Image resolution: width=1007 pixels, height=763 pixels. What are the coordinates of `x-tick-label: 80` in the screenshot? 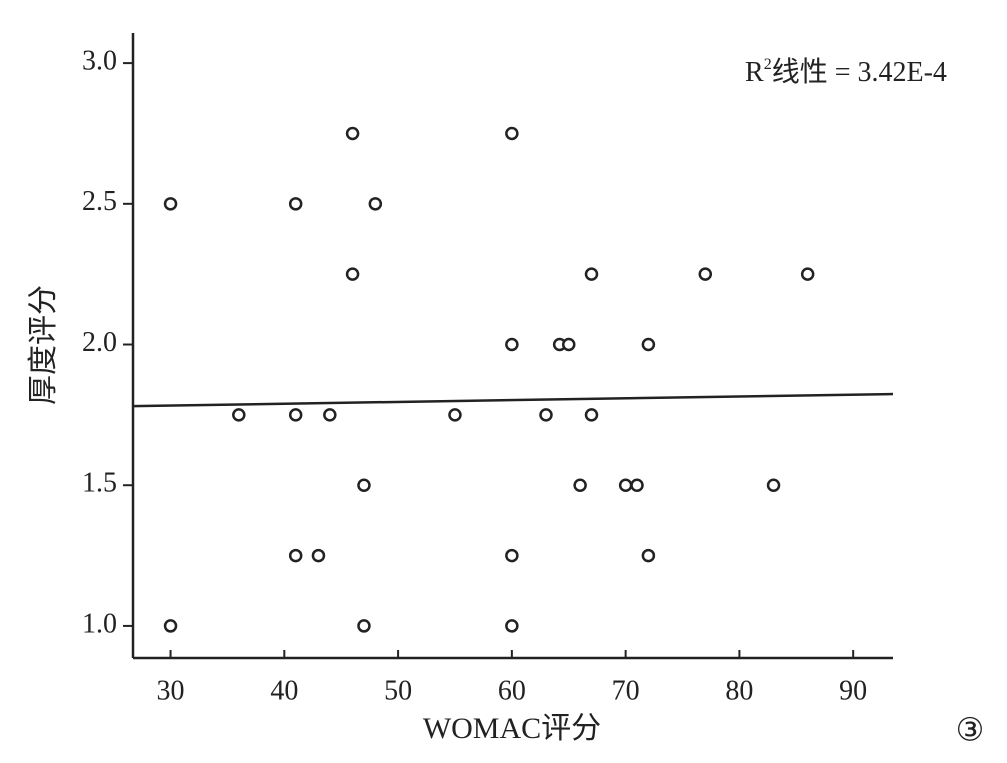 It's located at (739, 690).